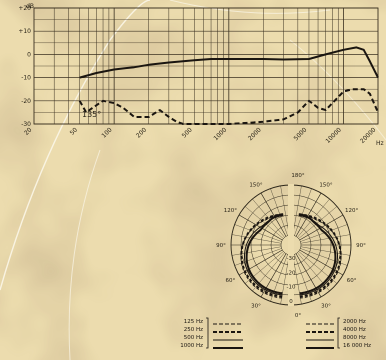 This screenshot has width=386, height=360. I want to click on frequency-y-tick-label: -30, so click(26, 124).